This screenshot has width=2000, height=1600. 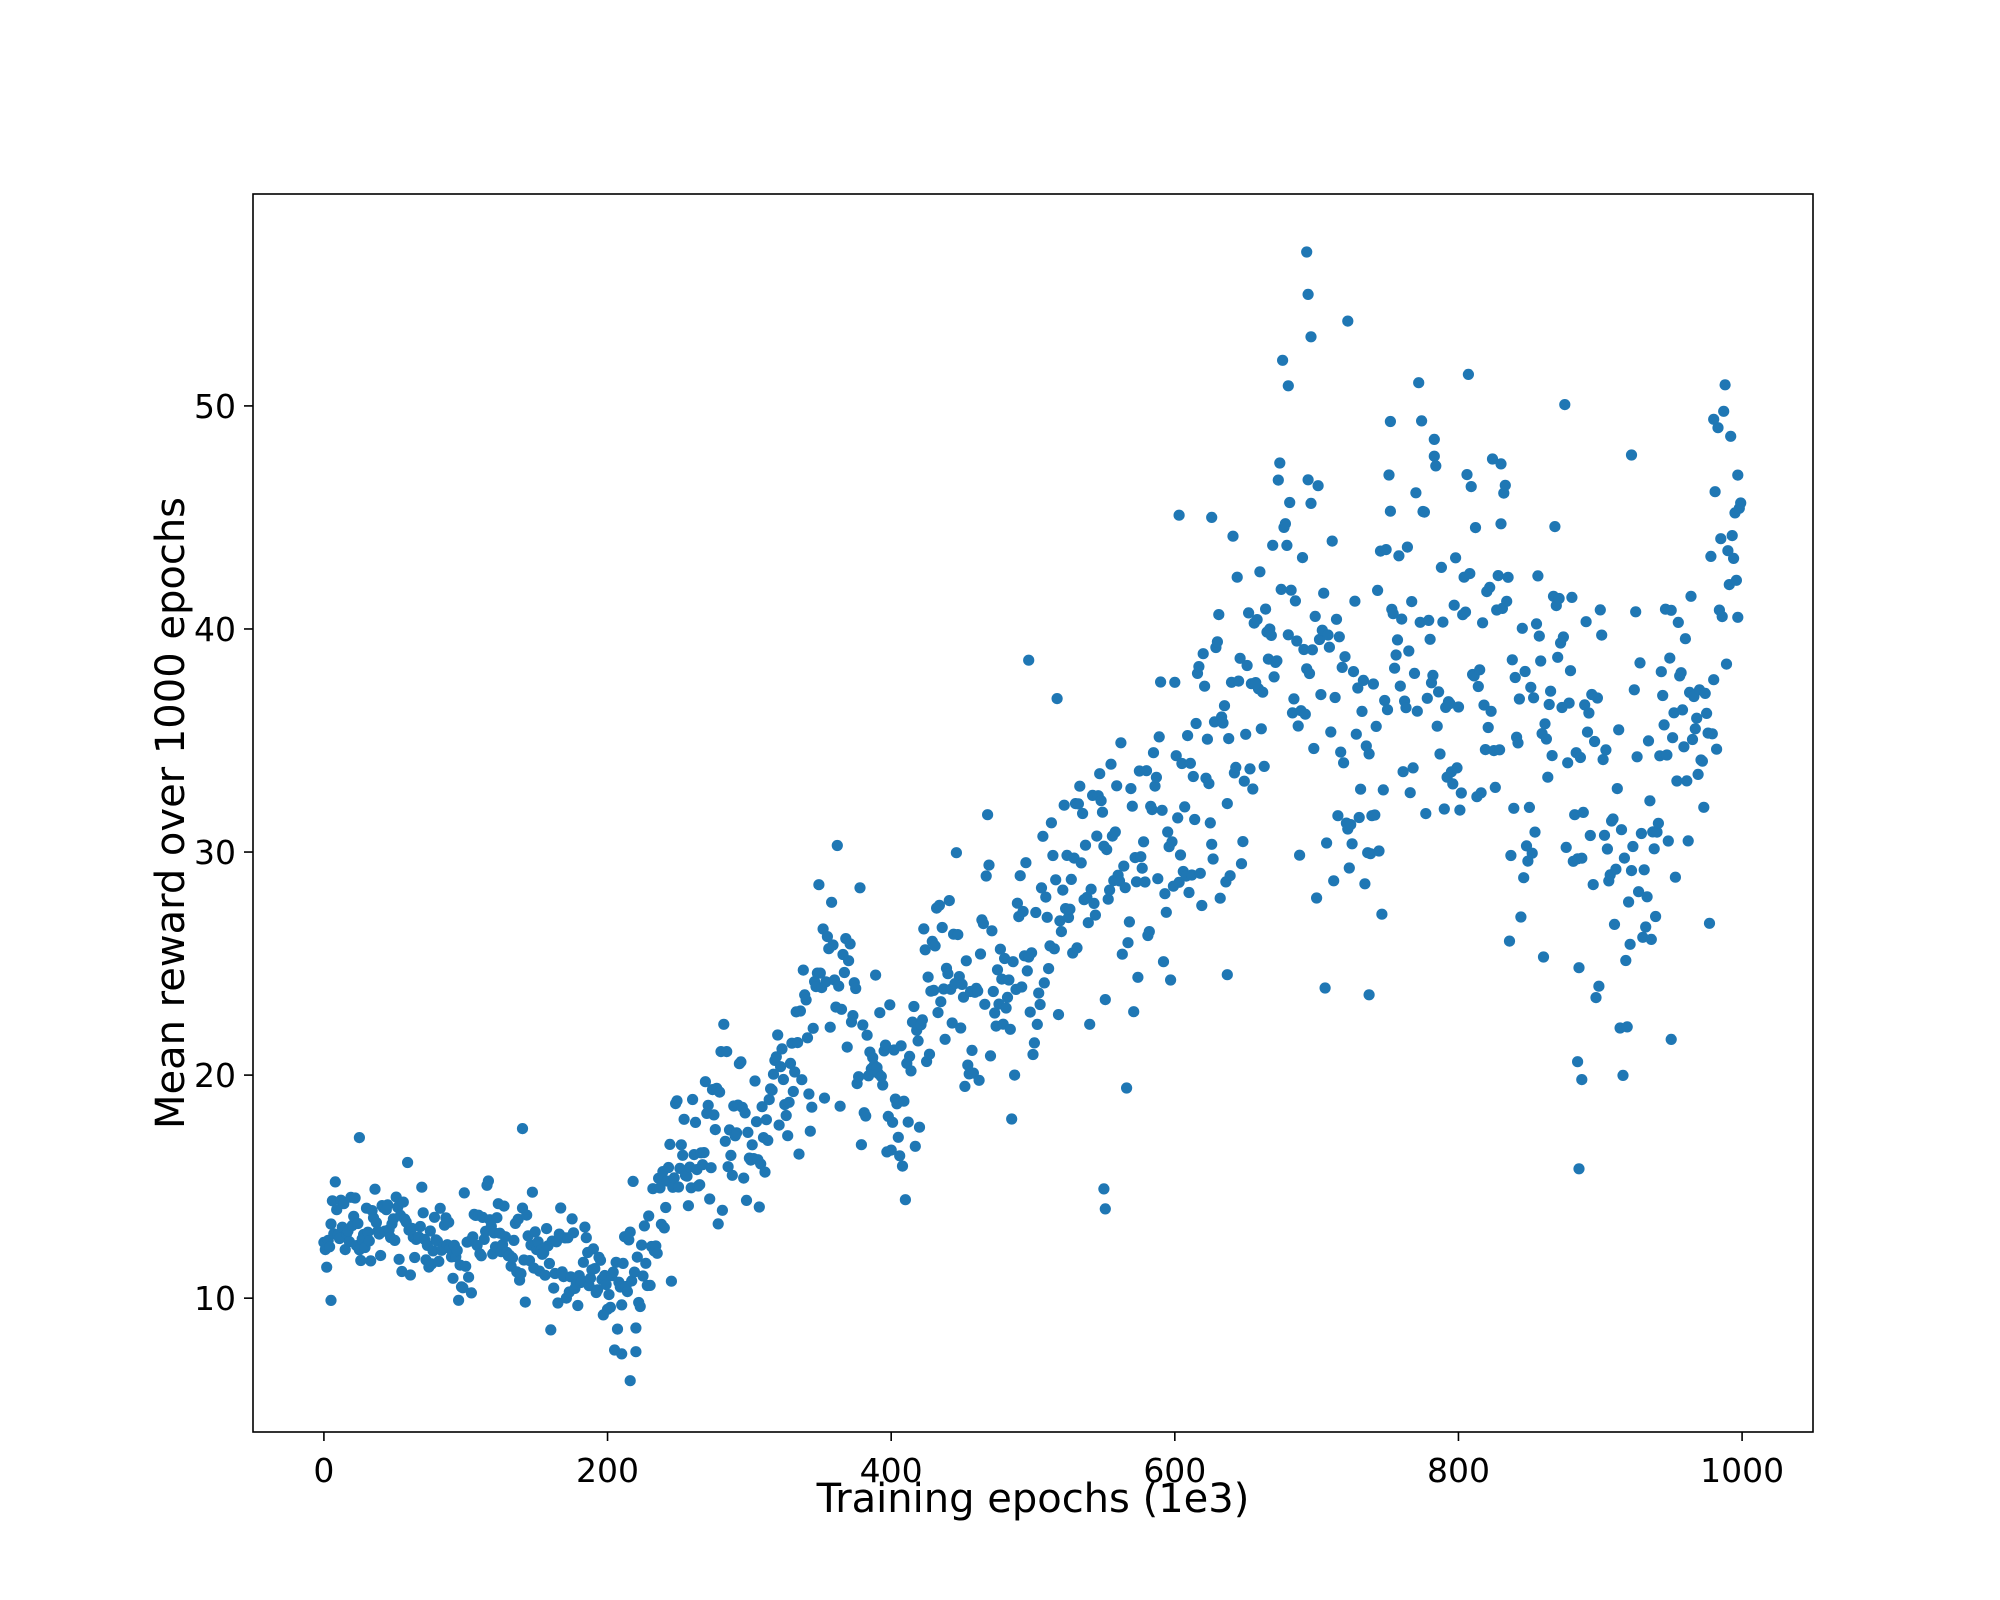 What do you see at coordinates (215, 852) in the screenshot?
I see `y-tick-label: 30` at bounding box center [215, 852].